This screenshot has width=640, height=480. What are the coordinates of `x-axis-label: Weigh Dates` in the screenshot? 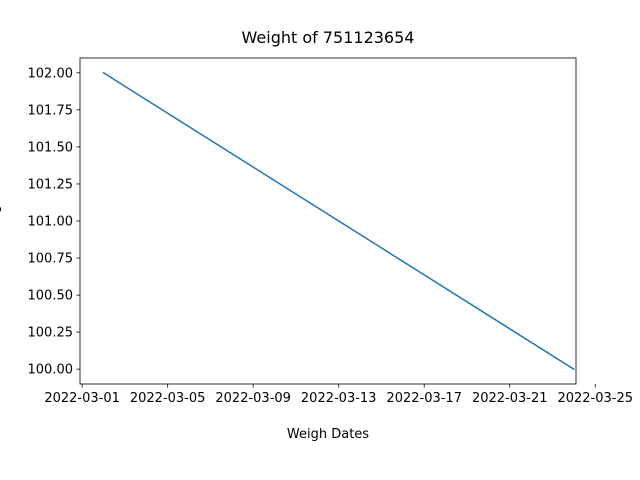 It's located at (328, 434).